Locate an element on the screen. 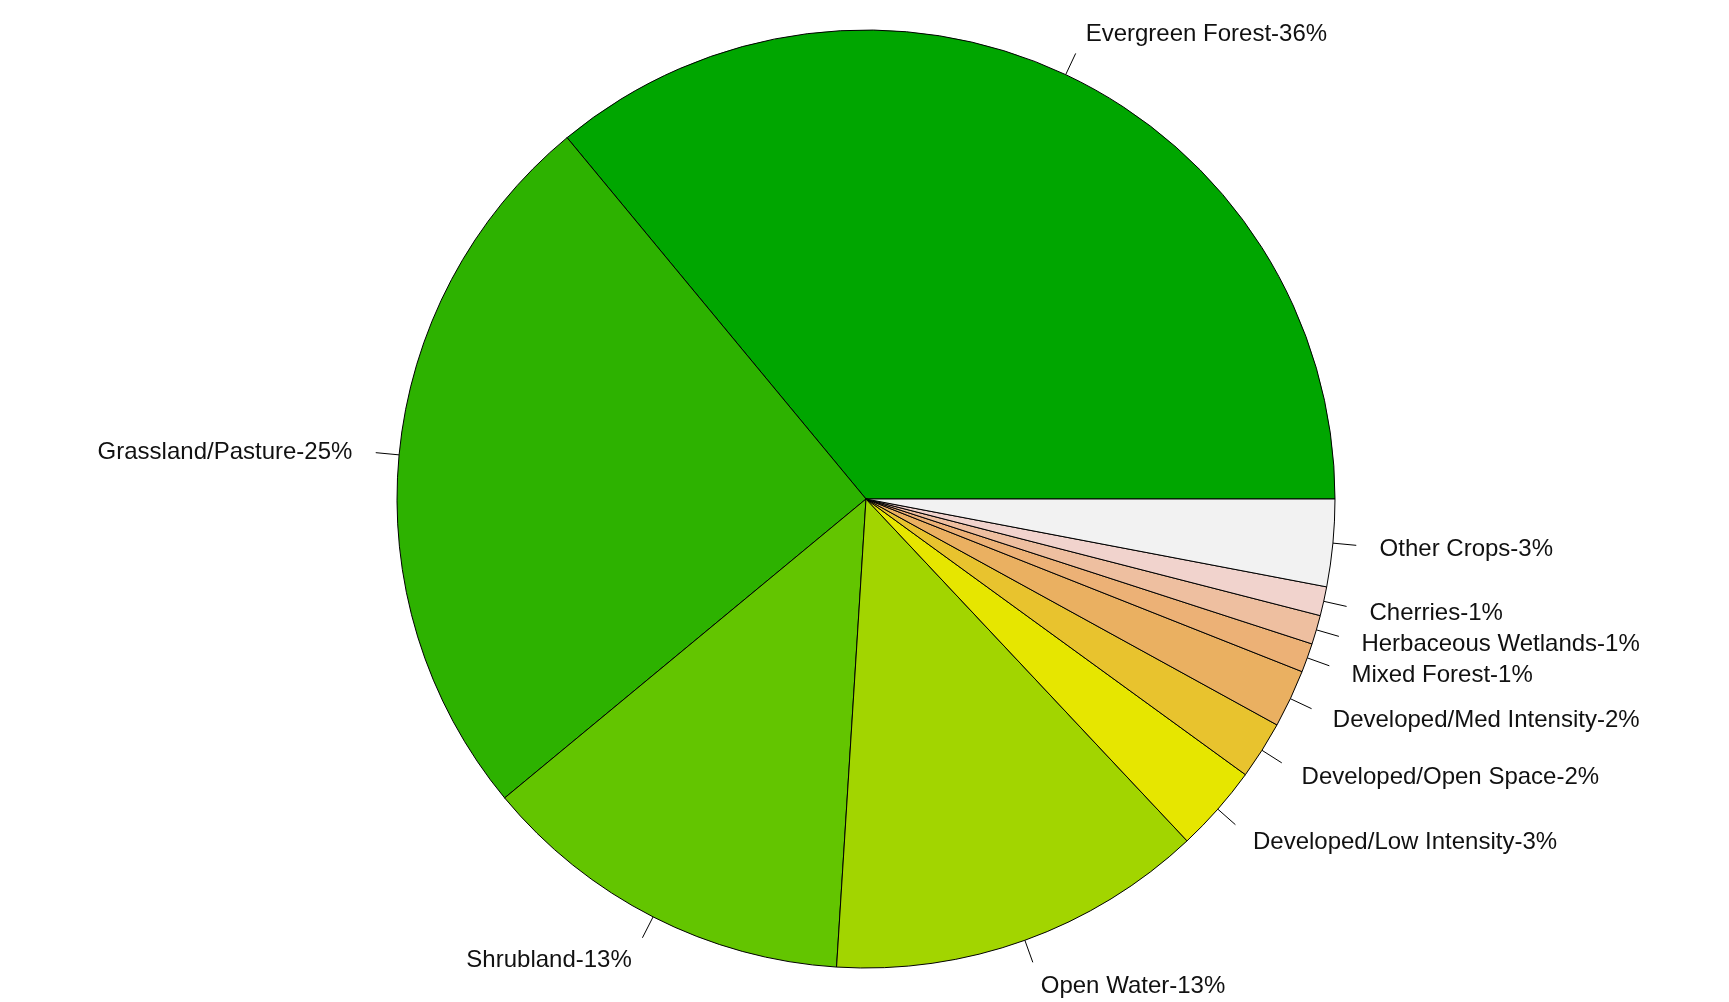 Image resolution: width=1729 pixels, height=1002 pixels. slice-label: Herbaceous Wetlands-1% is located at coordinates (1500, 643).